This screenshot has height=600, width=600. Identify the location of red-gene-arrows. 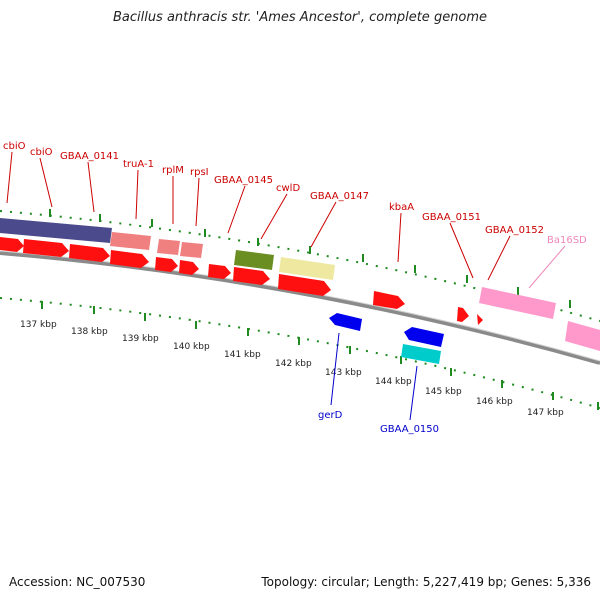
(241, 281).